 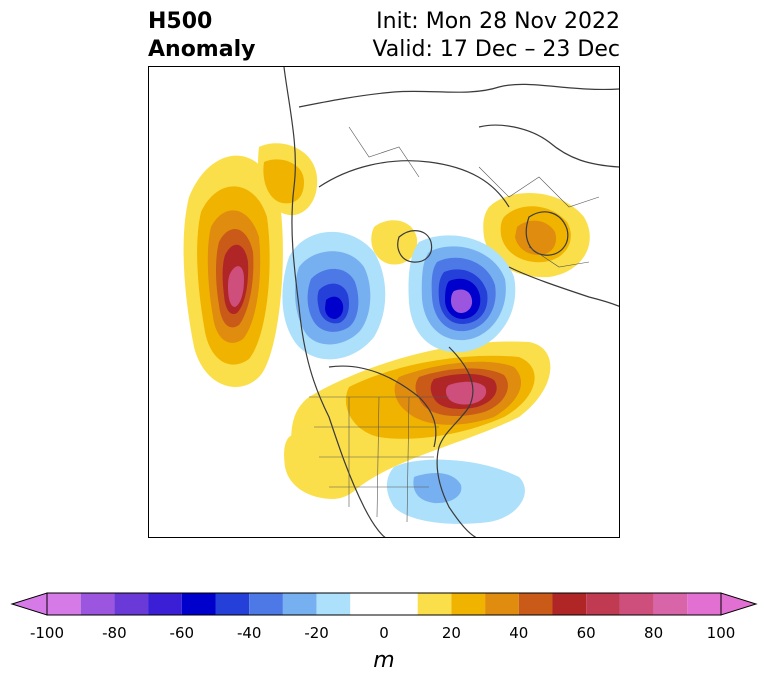 I want to click on init-date: Init: Mon 28 Nov 2022, so click(x=498, y=21).